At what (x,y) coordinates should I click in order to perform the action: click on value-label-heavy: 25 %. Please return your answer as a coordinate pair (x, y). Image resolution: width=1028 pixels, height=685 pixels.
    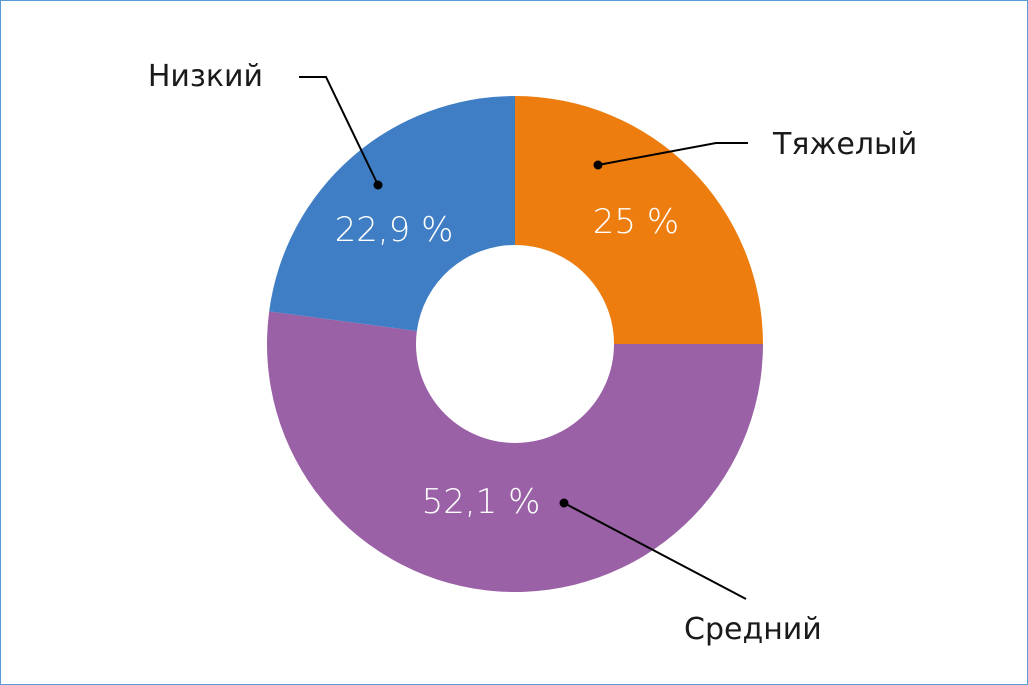
    Looking at the image, I should click on (636, 222).